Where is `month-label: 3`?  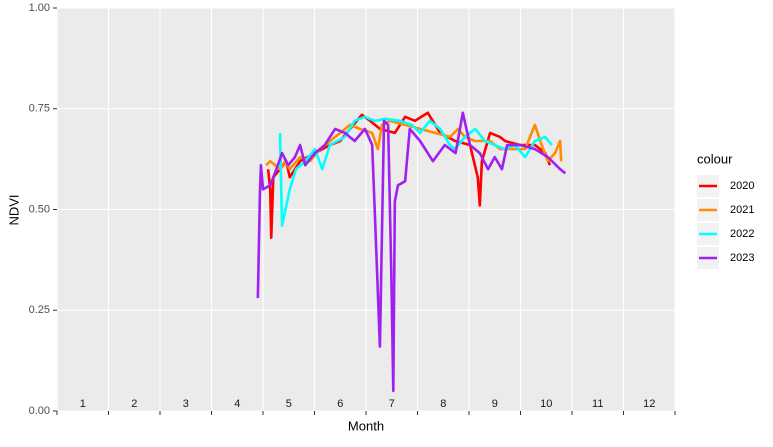
month-label: 3 is located at coordinates (186, 404).